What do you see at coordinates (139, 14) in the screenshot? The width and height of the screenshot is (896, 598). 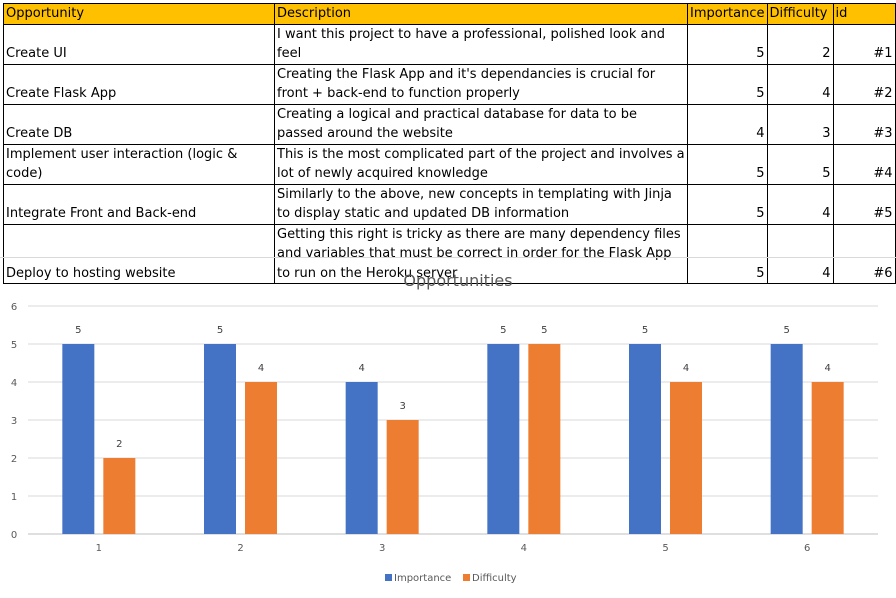 I see `header-cell-opportunity: Opportunity` at bounding box center [139, 14].